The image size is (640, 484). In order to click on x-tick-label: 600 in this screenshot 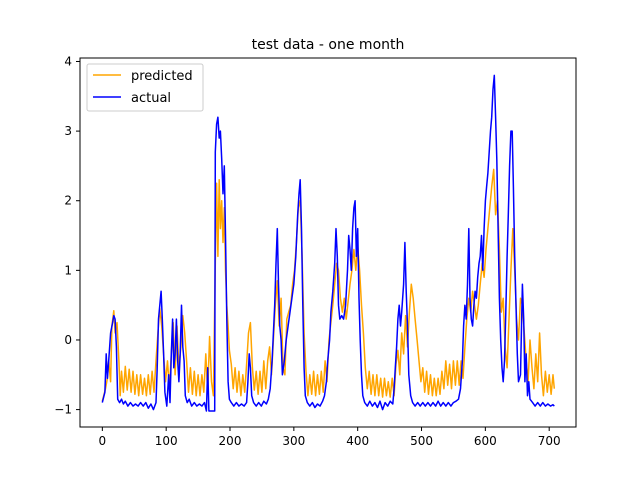, I will do `click(485, 441)`.